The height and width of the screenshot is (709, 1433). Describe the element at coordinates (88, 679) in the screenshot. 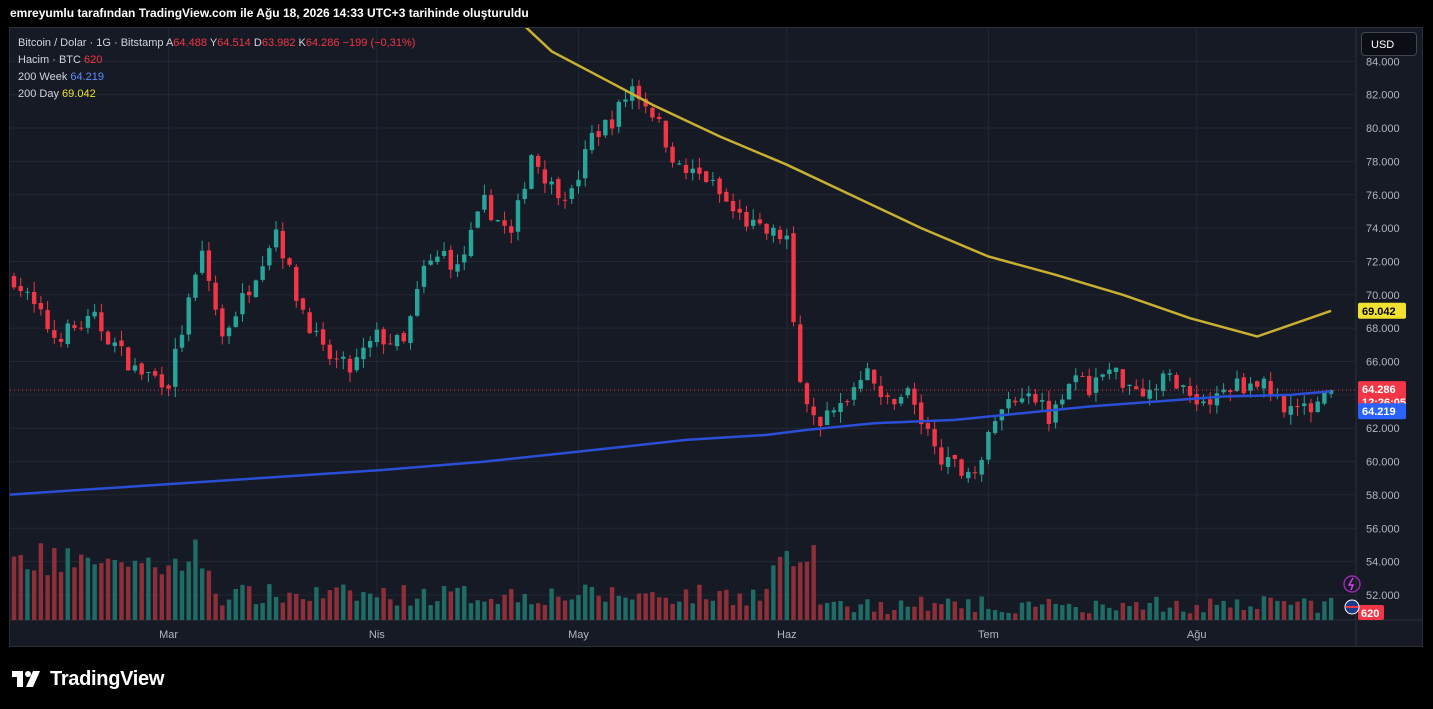

I see `brand: TradingView` at that location.